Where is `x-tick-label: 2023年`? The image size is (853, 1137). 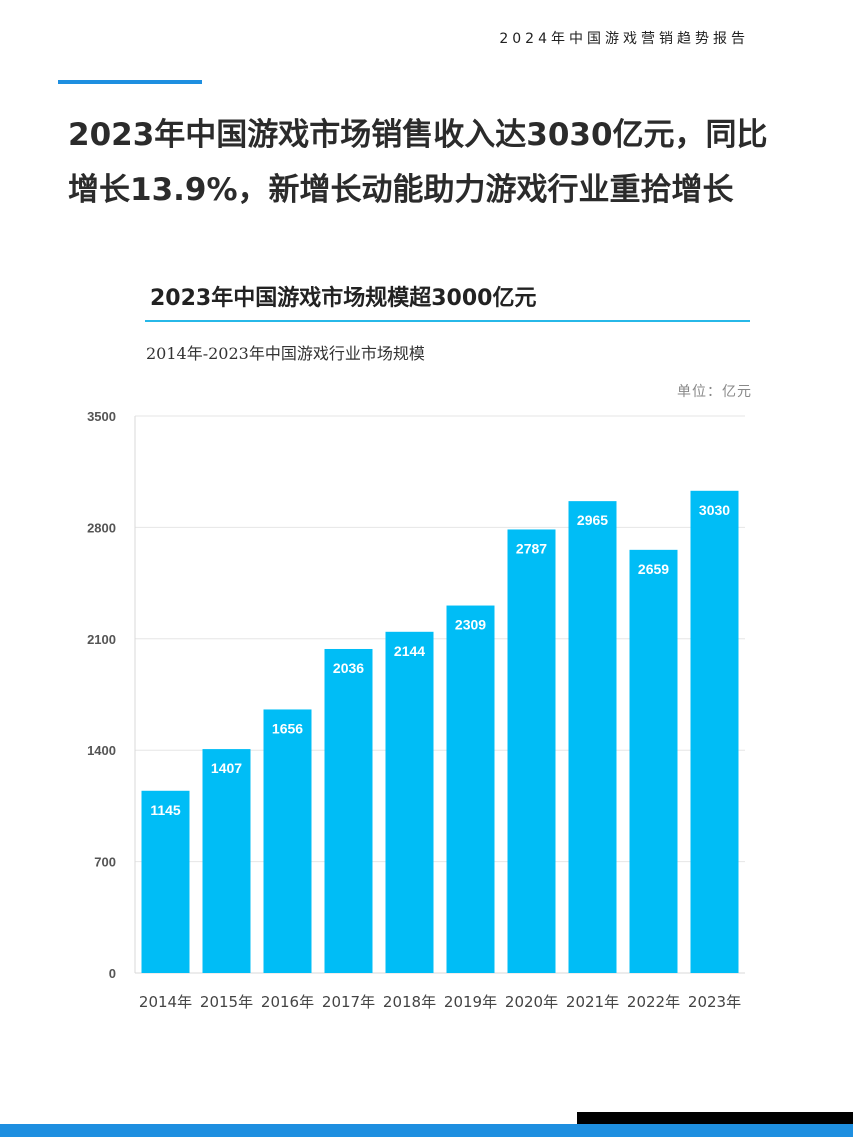 x-tick-label: 2023年 is located at coordinates (714, 1002).